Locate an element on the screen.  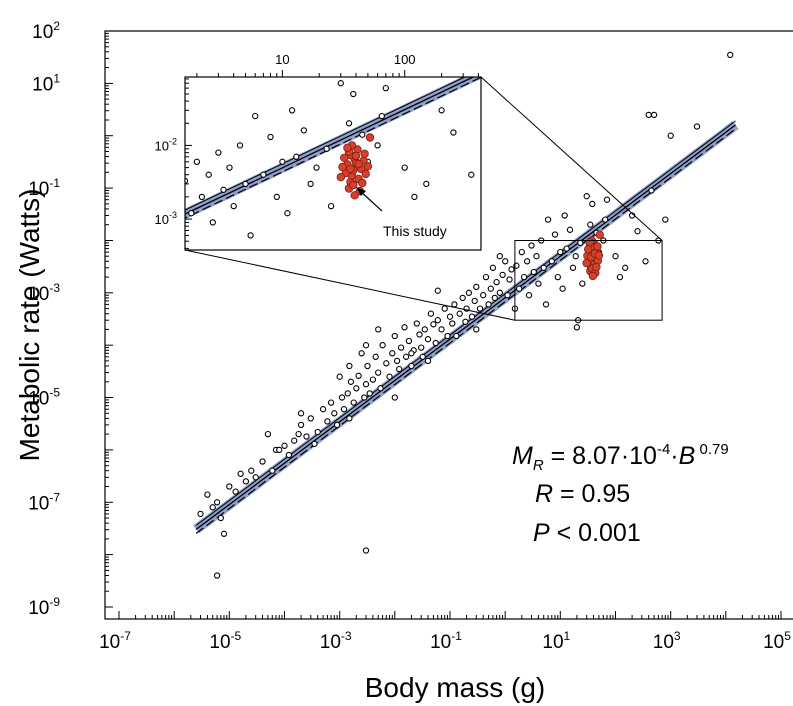
y-tick-label: 10⁻³ is located at coordinates (44, 293).